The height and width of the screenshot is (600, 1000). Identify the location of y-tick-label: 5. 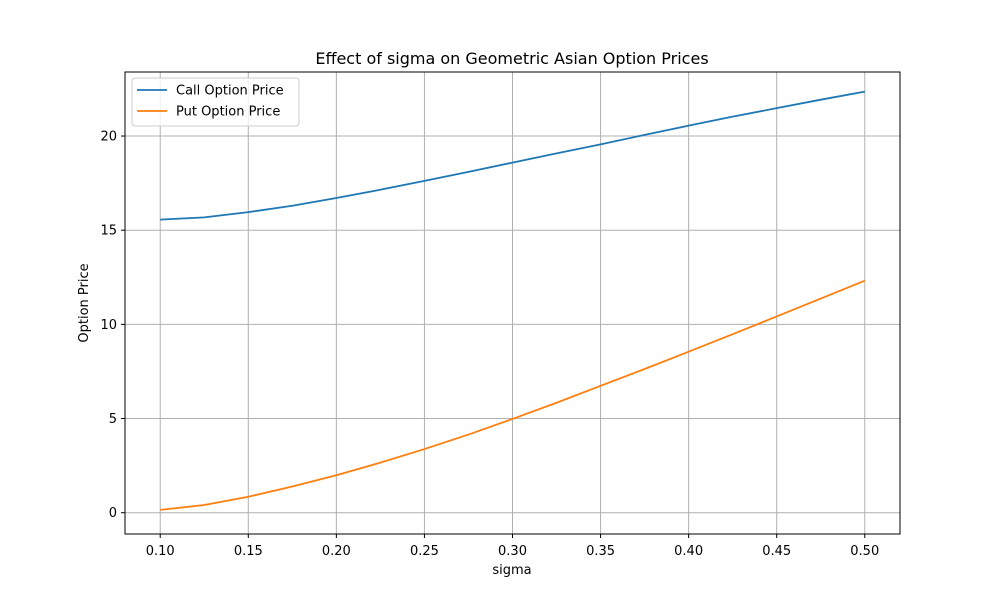
(113, 419).